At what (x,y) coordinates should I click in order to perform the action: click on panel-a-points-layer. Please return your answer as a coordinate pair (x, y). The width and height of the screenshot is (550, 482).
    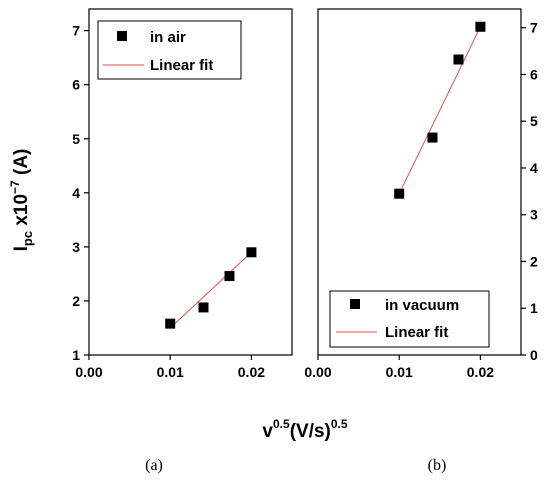
    Looking at the image, I should click on (211, 288).